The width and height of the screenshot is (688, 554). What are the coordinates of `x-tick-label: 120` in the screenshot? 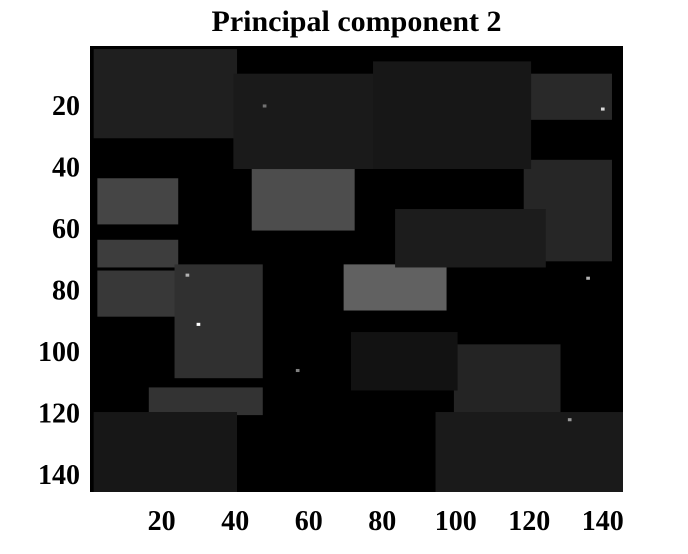 It's located at (529, 521).